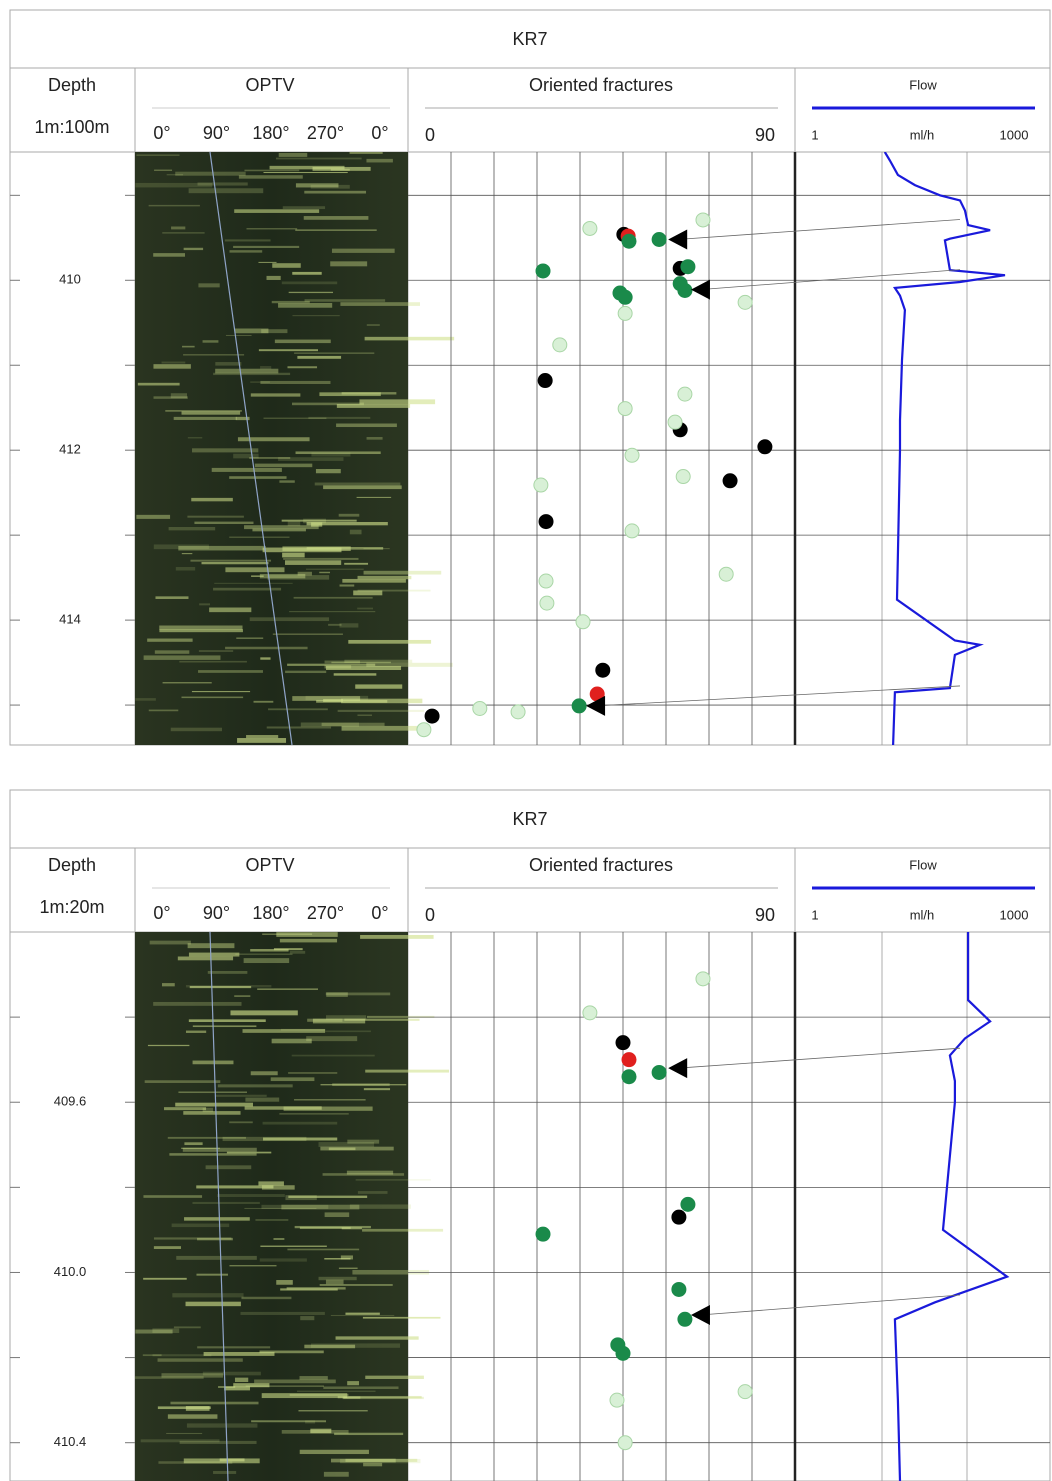  I want to click on x-tick-label: 0, so click(430, 135).